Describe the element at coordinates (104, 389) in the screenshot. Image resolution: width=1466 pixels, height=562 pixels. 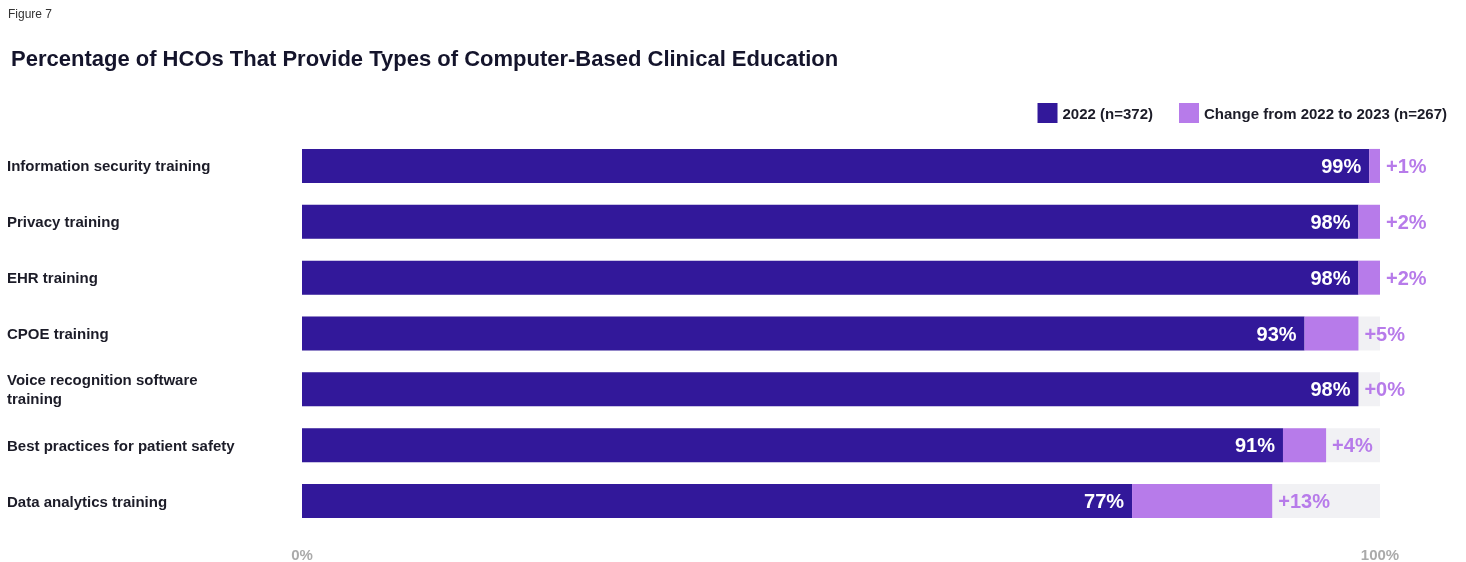
I see `y-tick-label: Voice recognition software training` at that location.